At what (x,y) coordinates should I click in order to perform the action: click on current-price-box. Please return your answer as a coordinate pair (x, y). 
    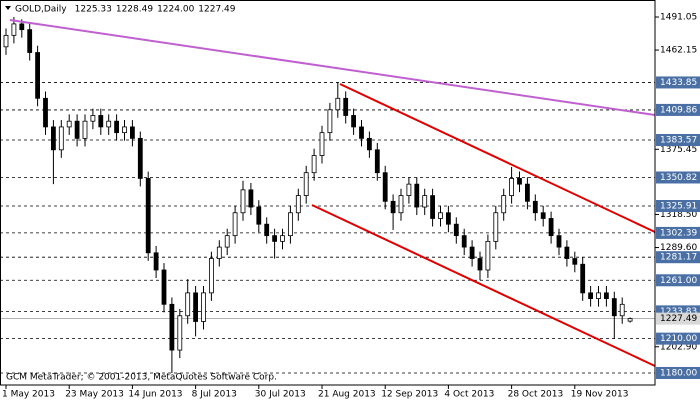
    Looking at the image, I should click on (678, 318).